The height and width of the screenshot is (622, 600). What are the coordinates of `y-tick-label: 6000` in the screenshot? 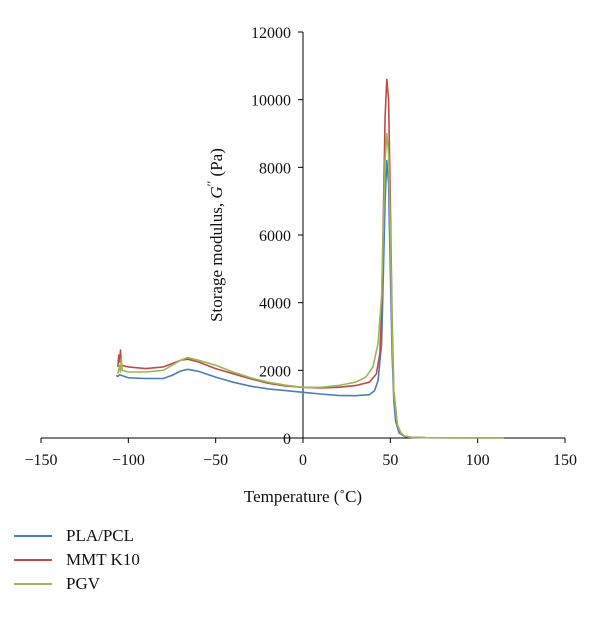 It's located at (275, 236).